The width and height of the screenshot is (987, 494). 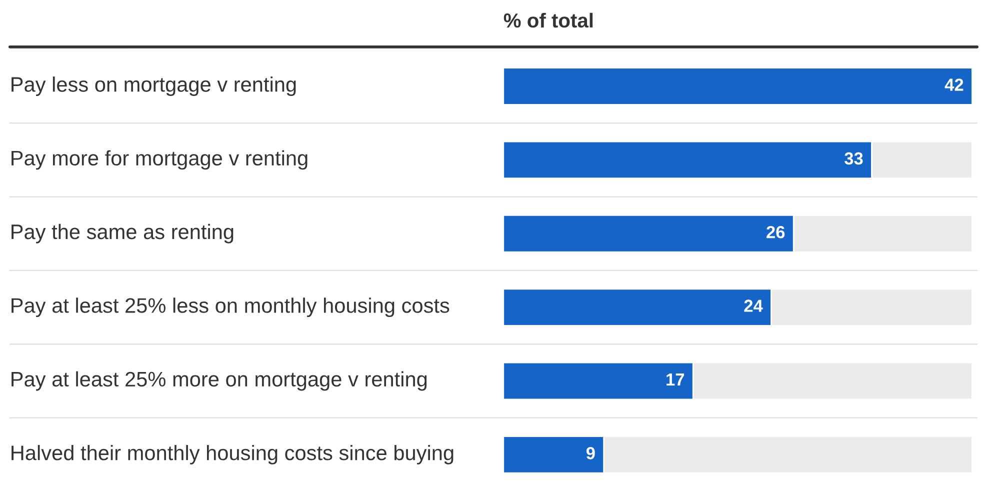 I want to click on y-tick-label: Pay more for mortgage v renting, so click(x=160, y=160).